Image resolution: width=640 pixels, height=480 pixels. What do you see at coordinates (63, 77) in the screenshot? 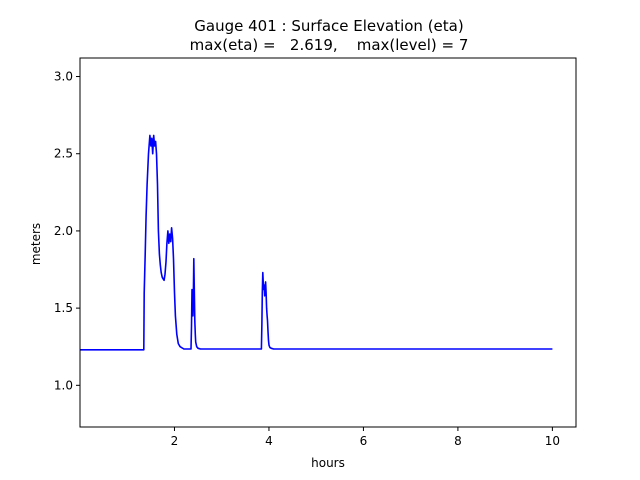
I see `y-tick-label: 3.0` at bounding box center [63, 77].